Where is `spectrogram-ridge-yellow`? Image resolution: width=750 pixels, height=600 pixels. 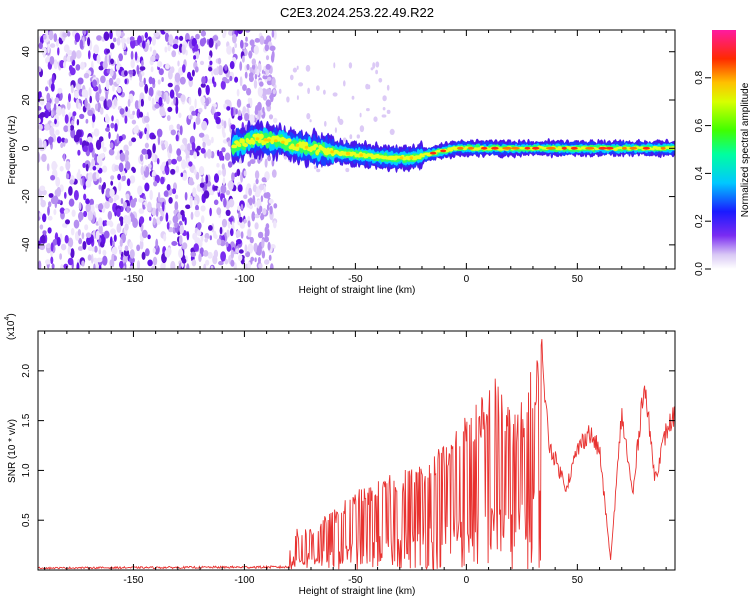
spectrogram-ridge-yellow is located at coordinates (423, 156).